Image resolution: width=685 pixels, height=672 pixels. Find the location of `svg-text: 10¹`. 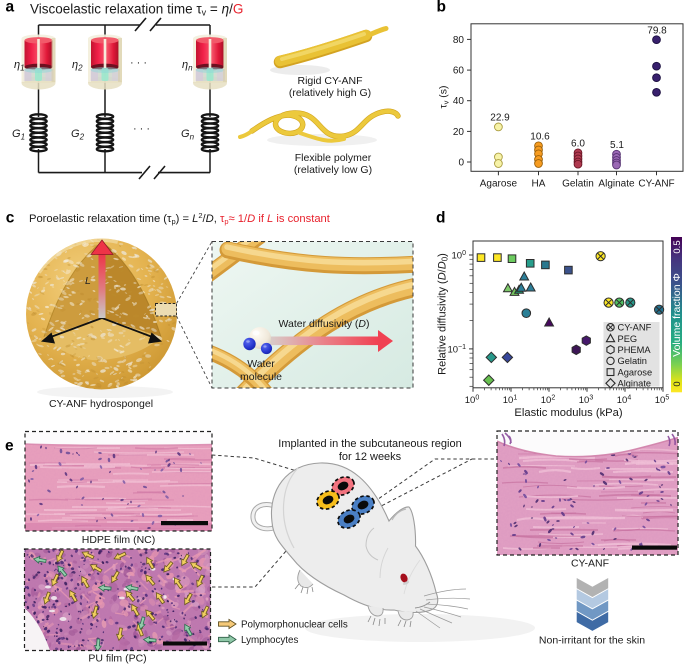

svg-text: 10¹ is located at coordinates (510, 401).